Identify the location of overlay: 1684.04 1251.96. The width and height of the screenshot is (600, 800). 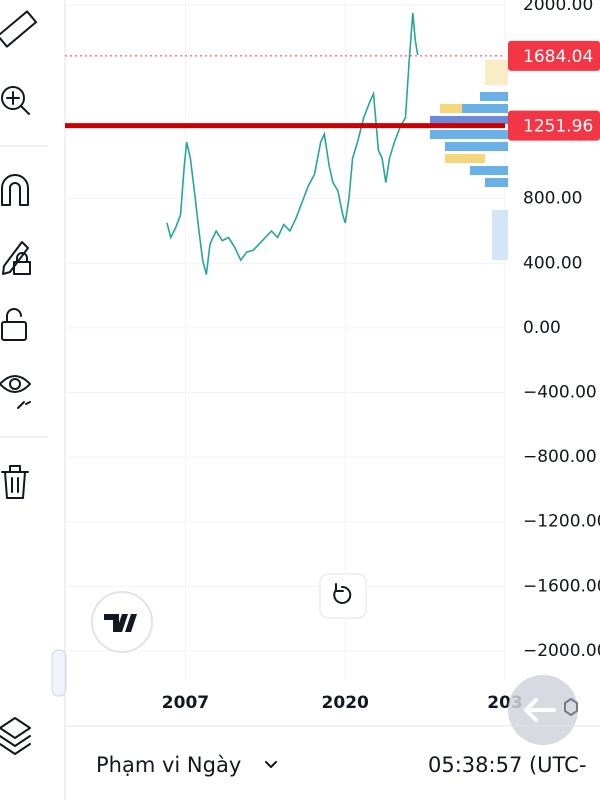
(332, 90).